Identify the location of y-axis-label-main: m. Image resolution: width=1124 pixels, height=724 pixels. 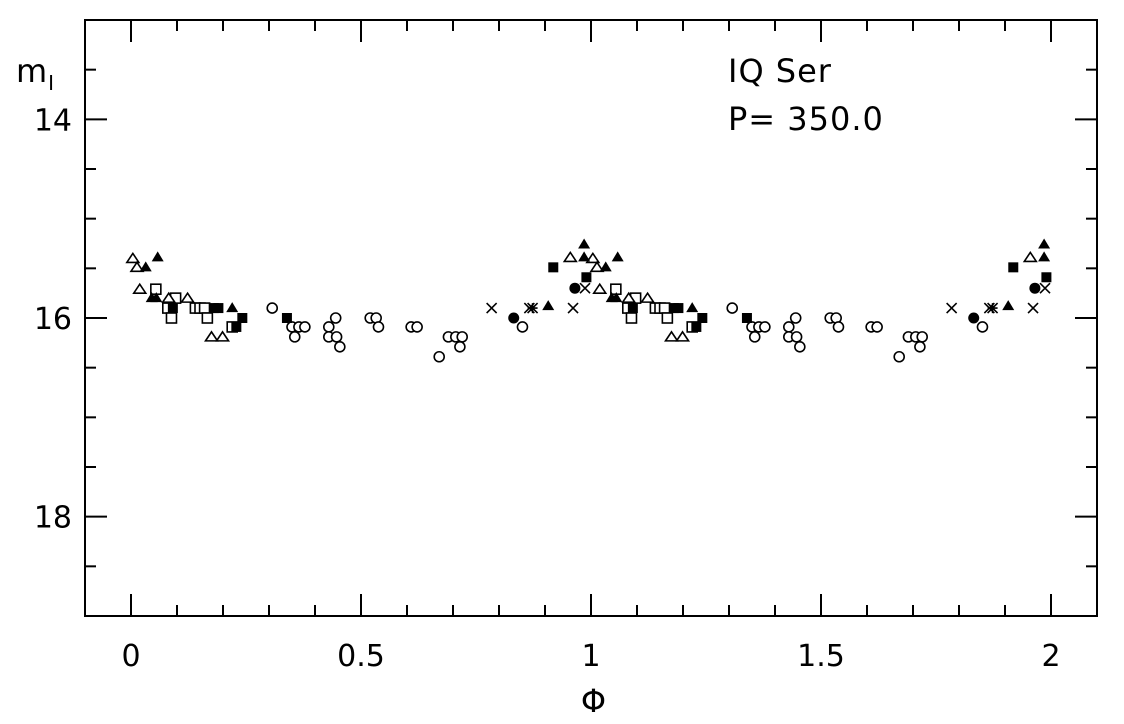
(32, 71).